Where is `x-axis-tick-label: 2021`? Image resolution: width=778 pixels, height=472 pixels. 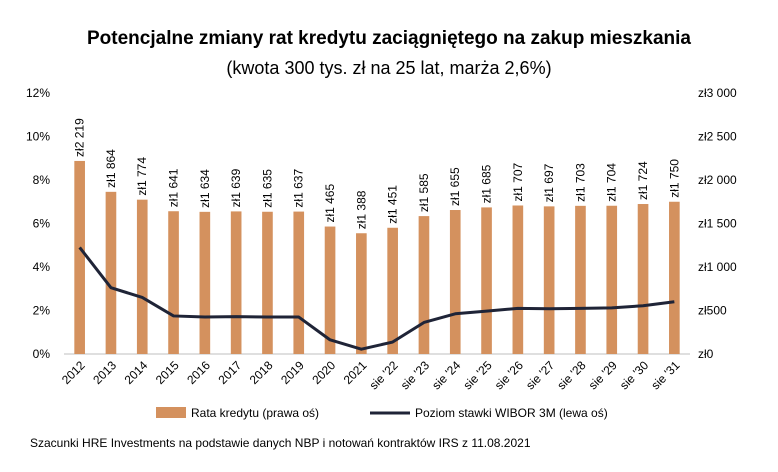
x-axis-tick-label: 2021 is located at coordinates (355, 372).